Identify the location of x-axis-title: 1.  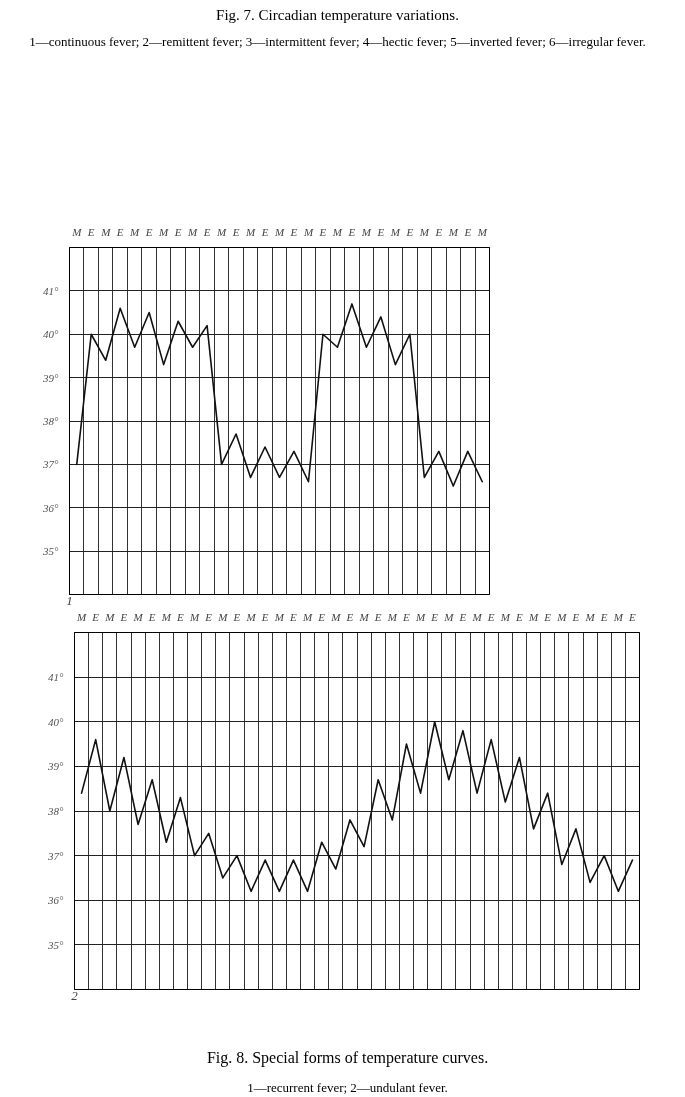
(69, 600).